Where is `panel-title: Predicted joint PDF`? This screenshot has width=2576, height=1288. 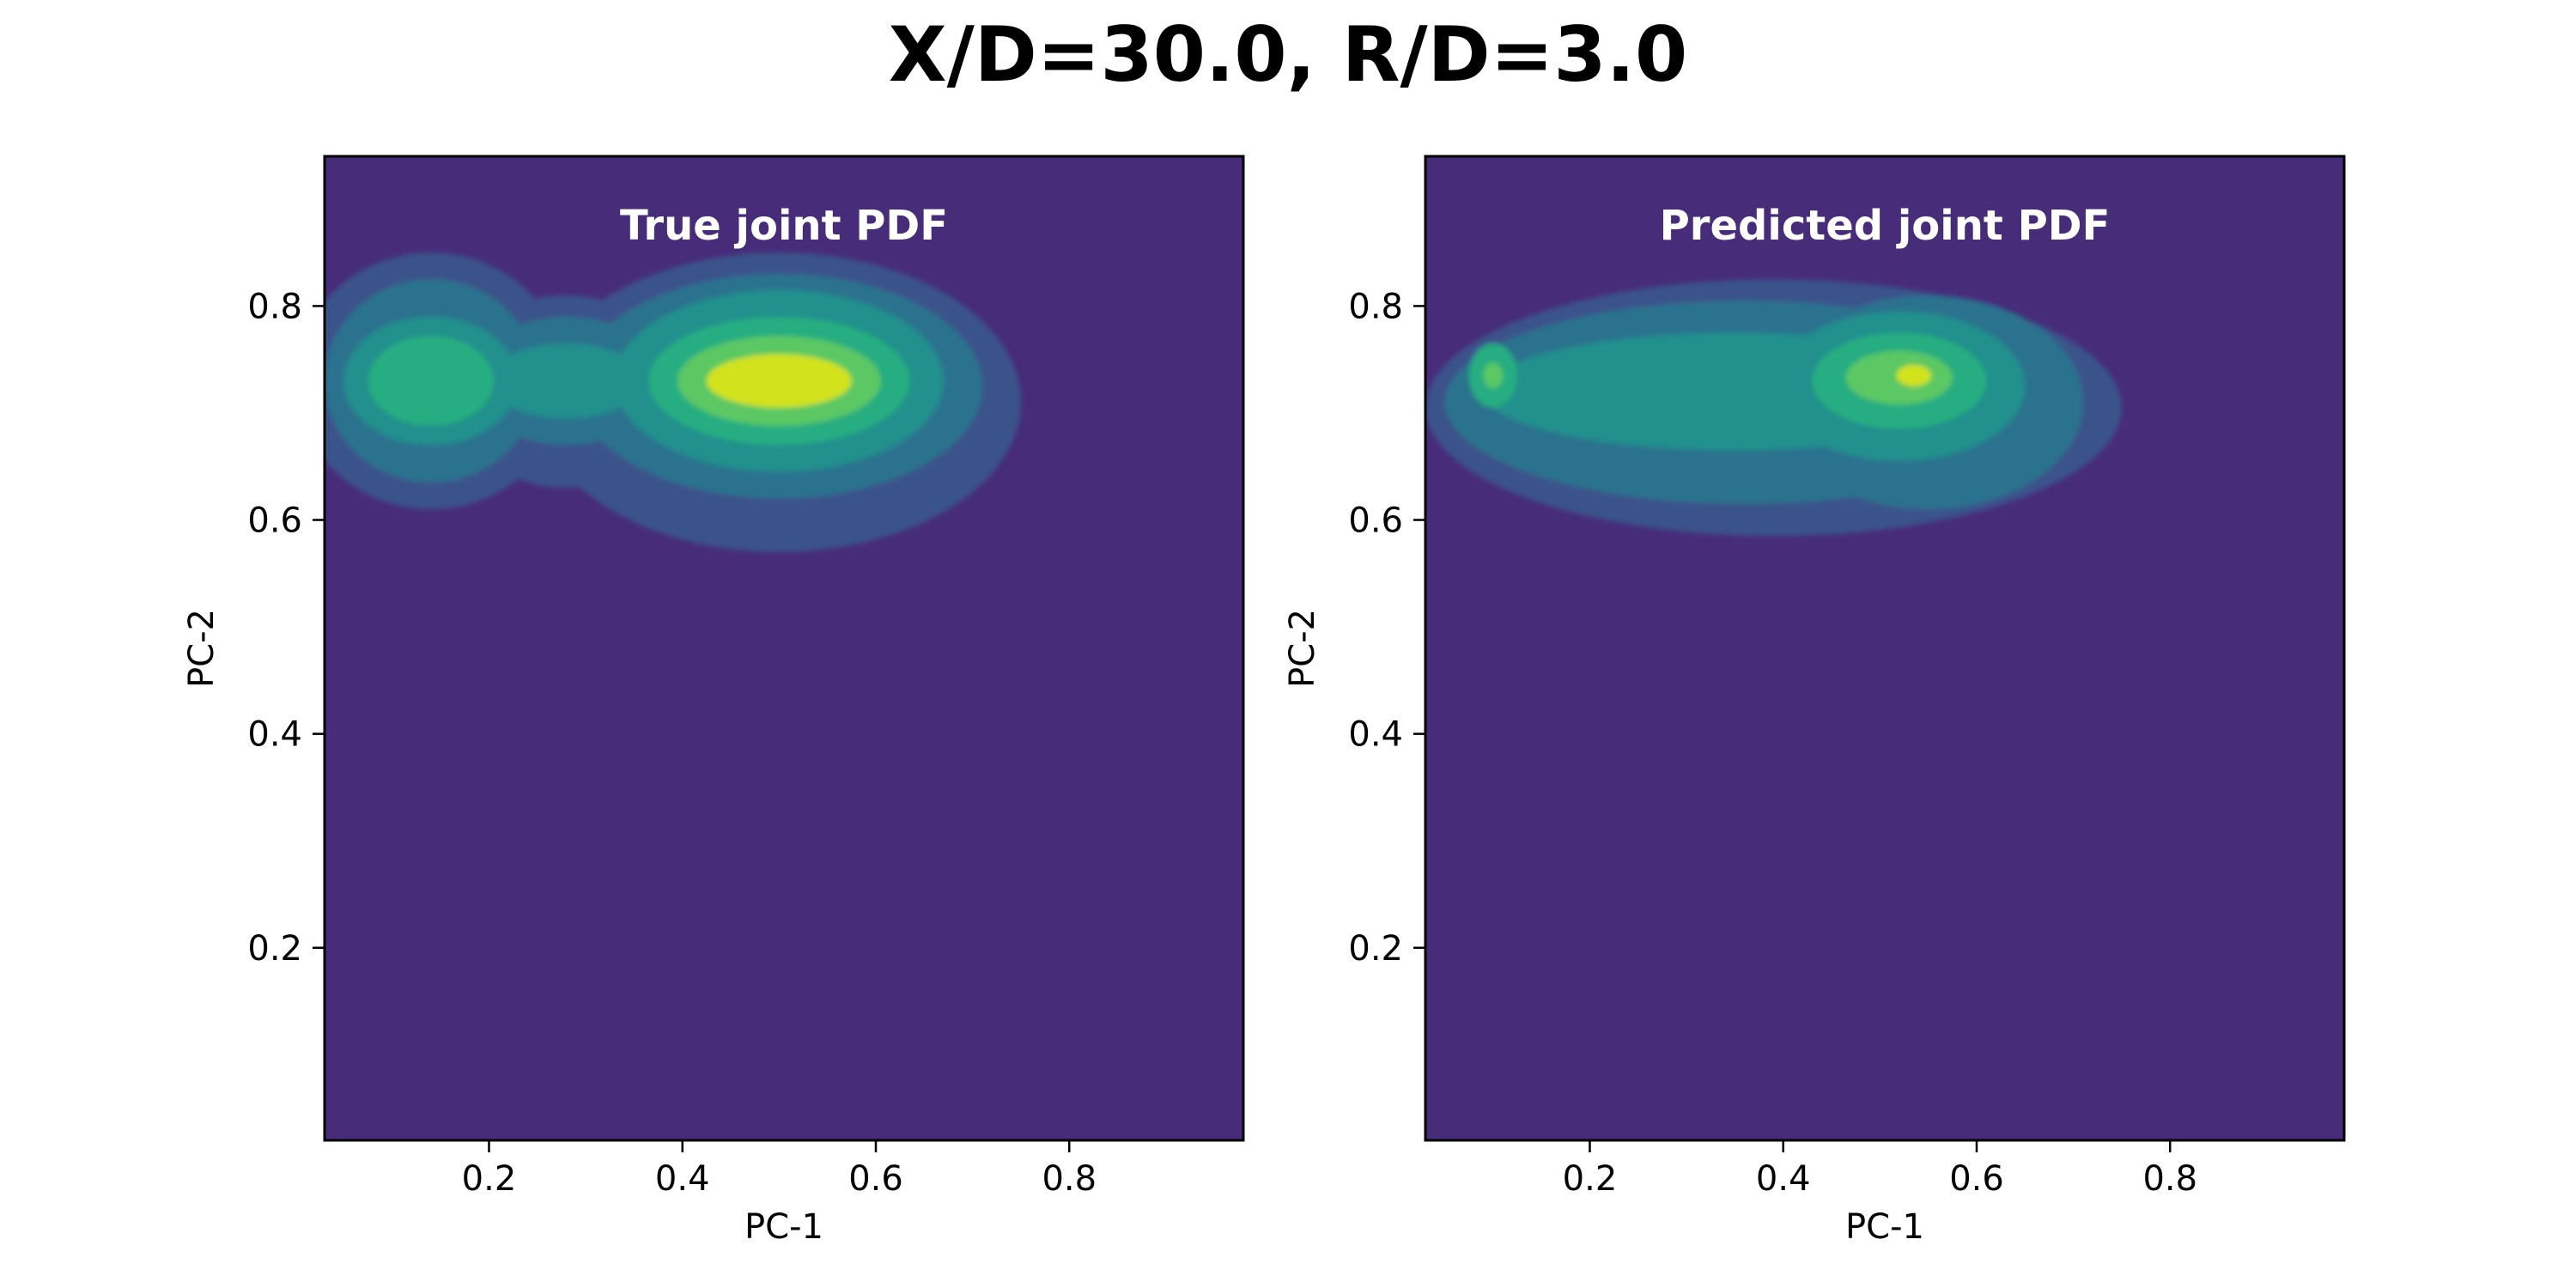
panel-title: Predicted joint PDF is located at coordinates (1886, 226).